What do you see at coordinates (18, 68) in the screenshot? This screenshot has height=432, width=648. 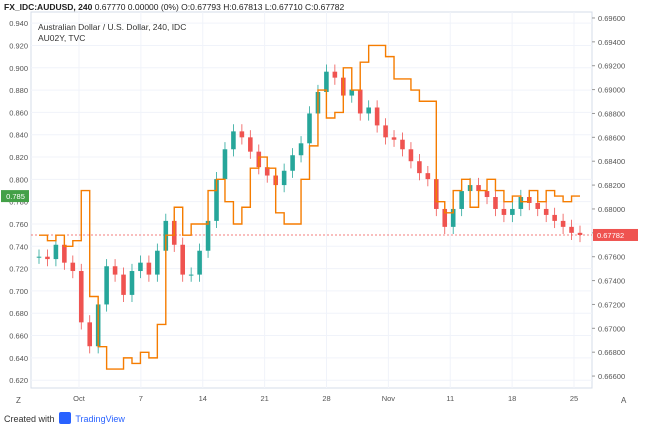 I see `left-axis-tick-label: 0.900` at bounding box center [18, 68].